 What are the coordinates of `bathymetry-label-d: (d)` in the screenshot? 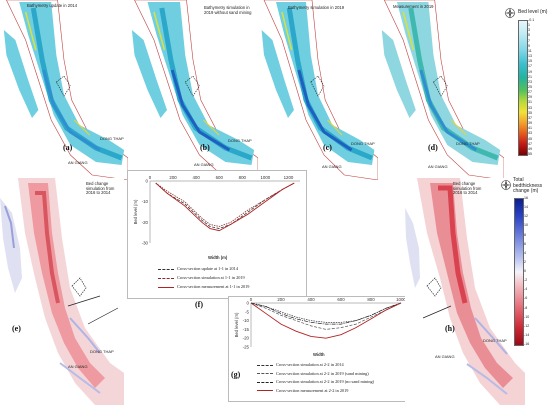 It's located at (433, 147).